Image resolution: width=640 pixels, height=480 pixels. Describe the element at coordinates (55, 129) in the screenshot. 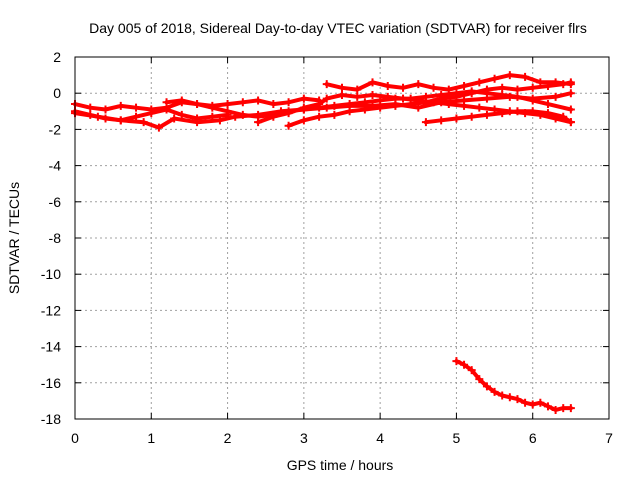

I see `y-tick-label: -2` at that location.